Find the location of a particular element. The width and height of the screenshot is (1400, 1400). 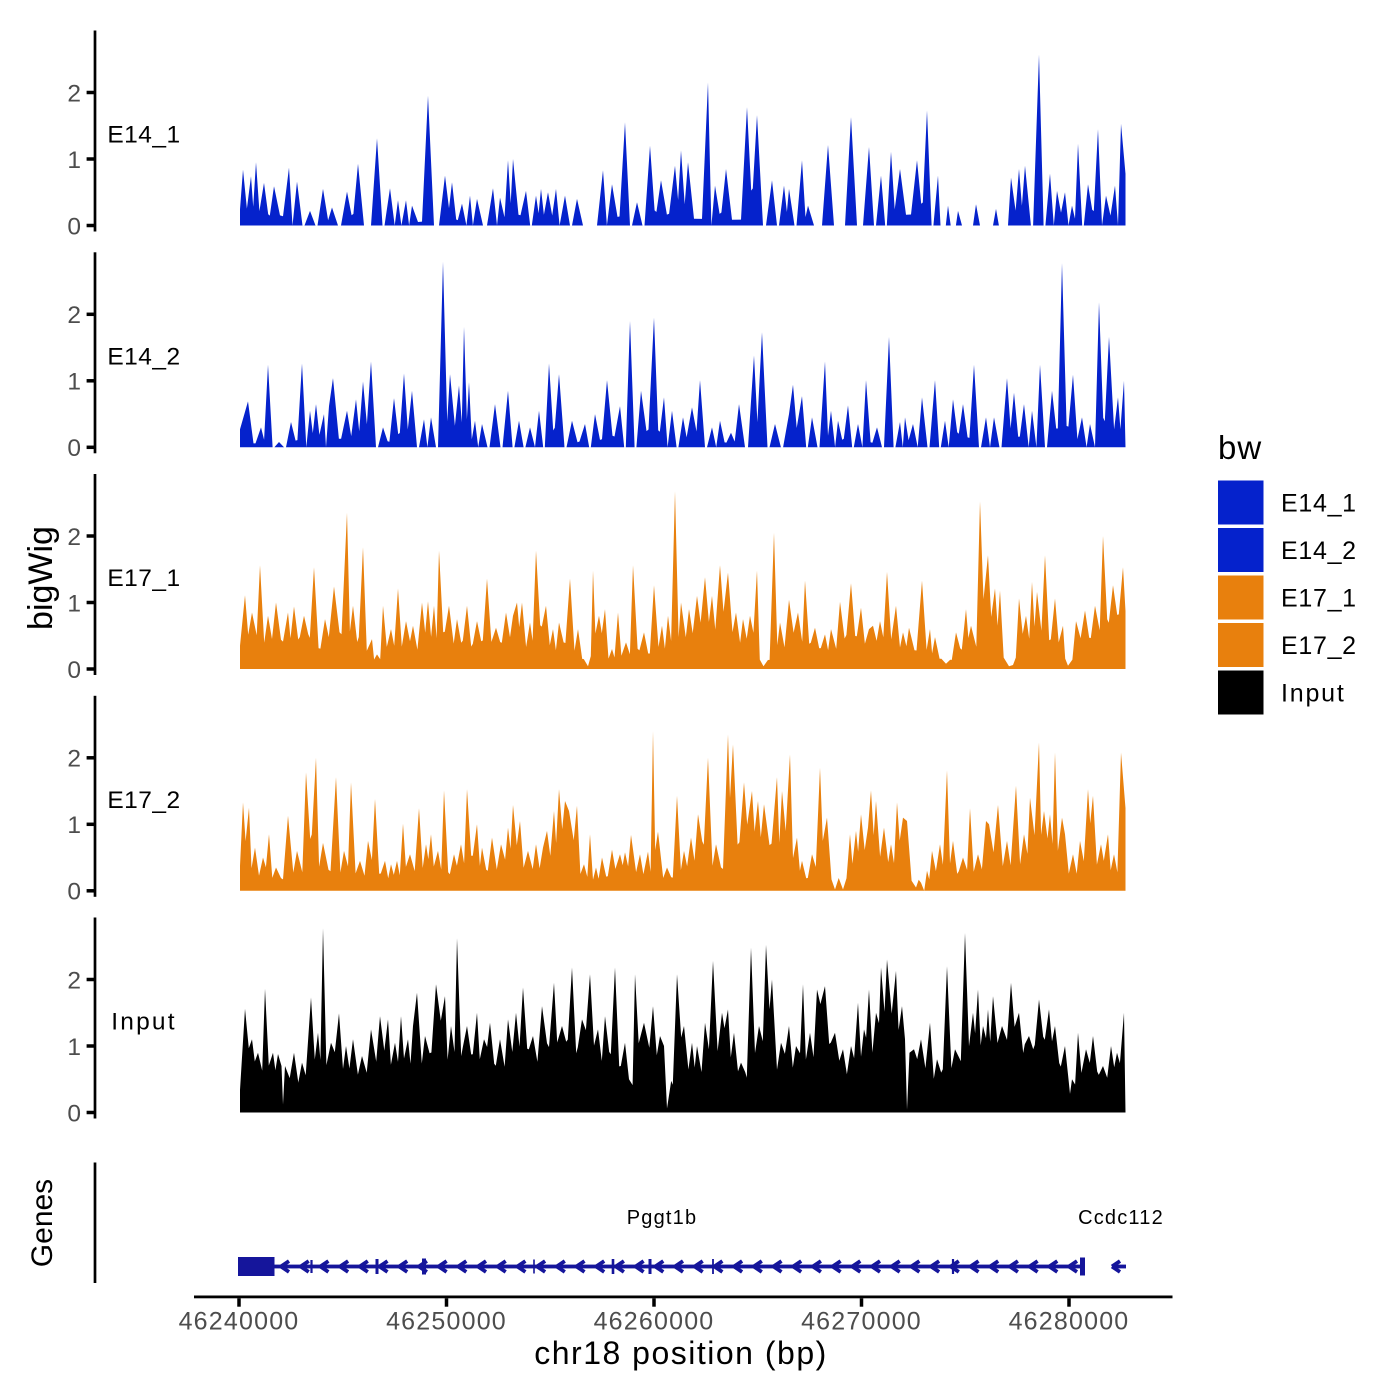

svg-text: chr18 position (bp) is located at coordinates (681, 1353).